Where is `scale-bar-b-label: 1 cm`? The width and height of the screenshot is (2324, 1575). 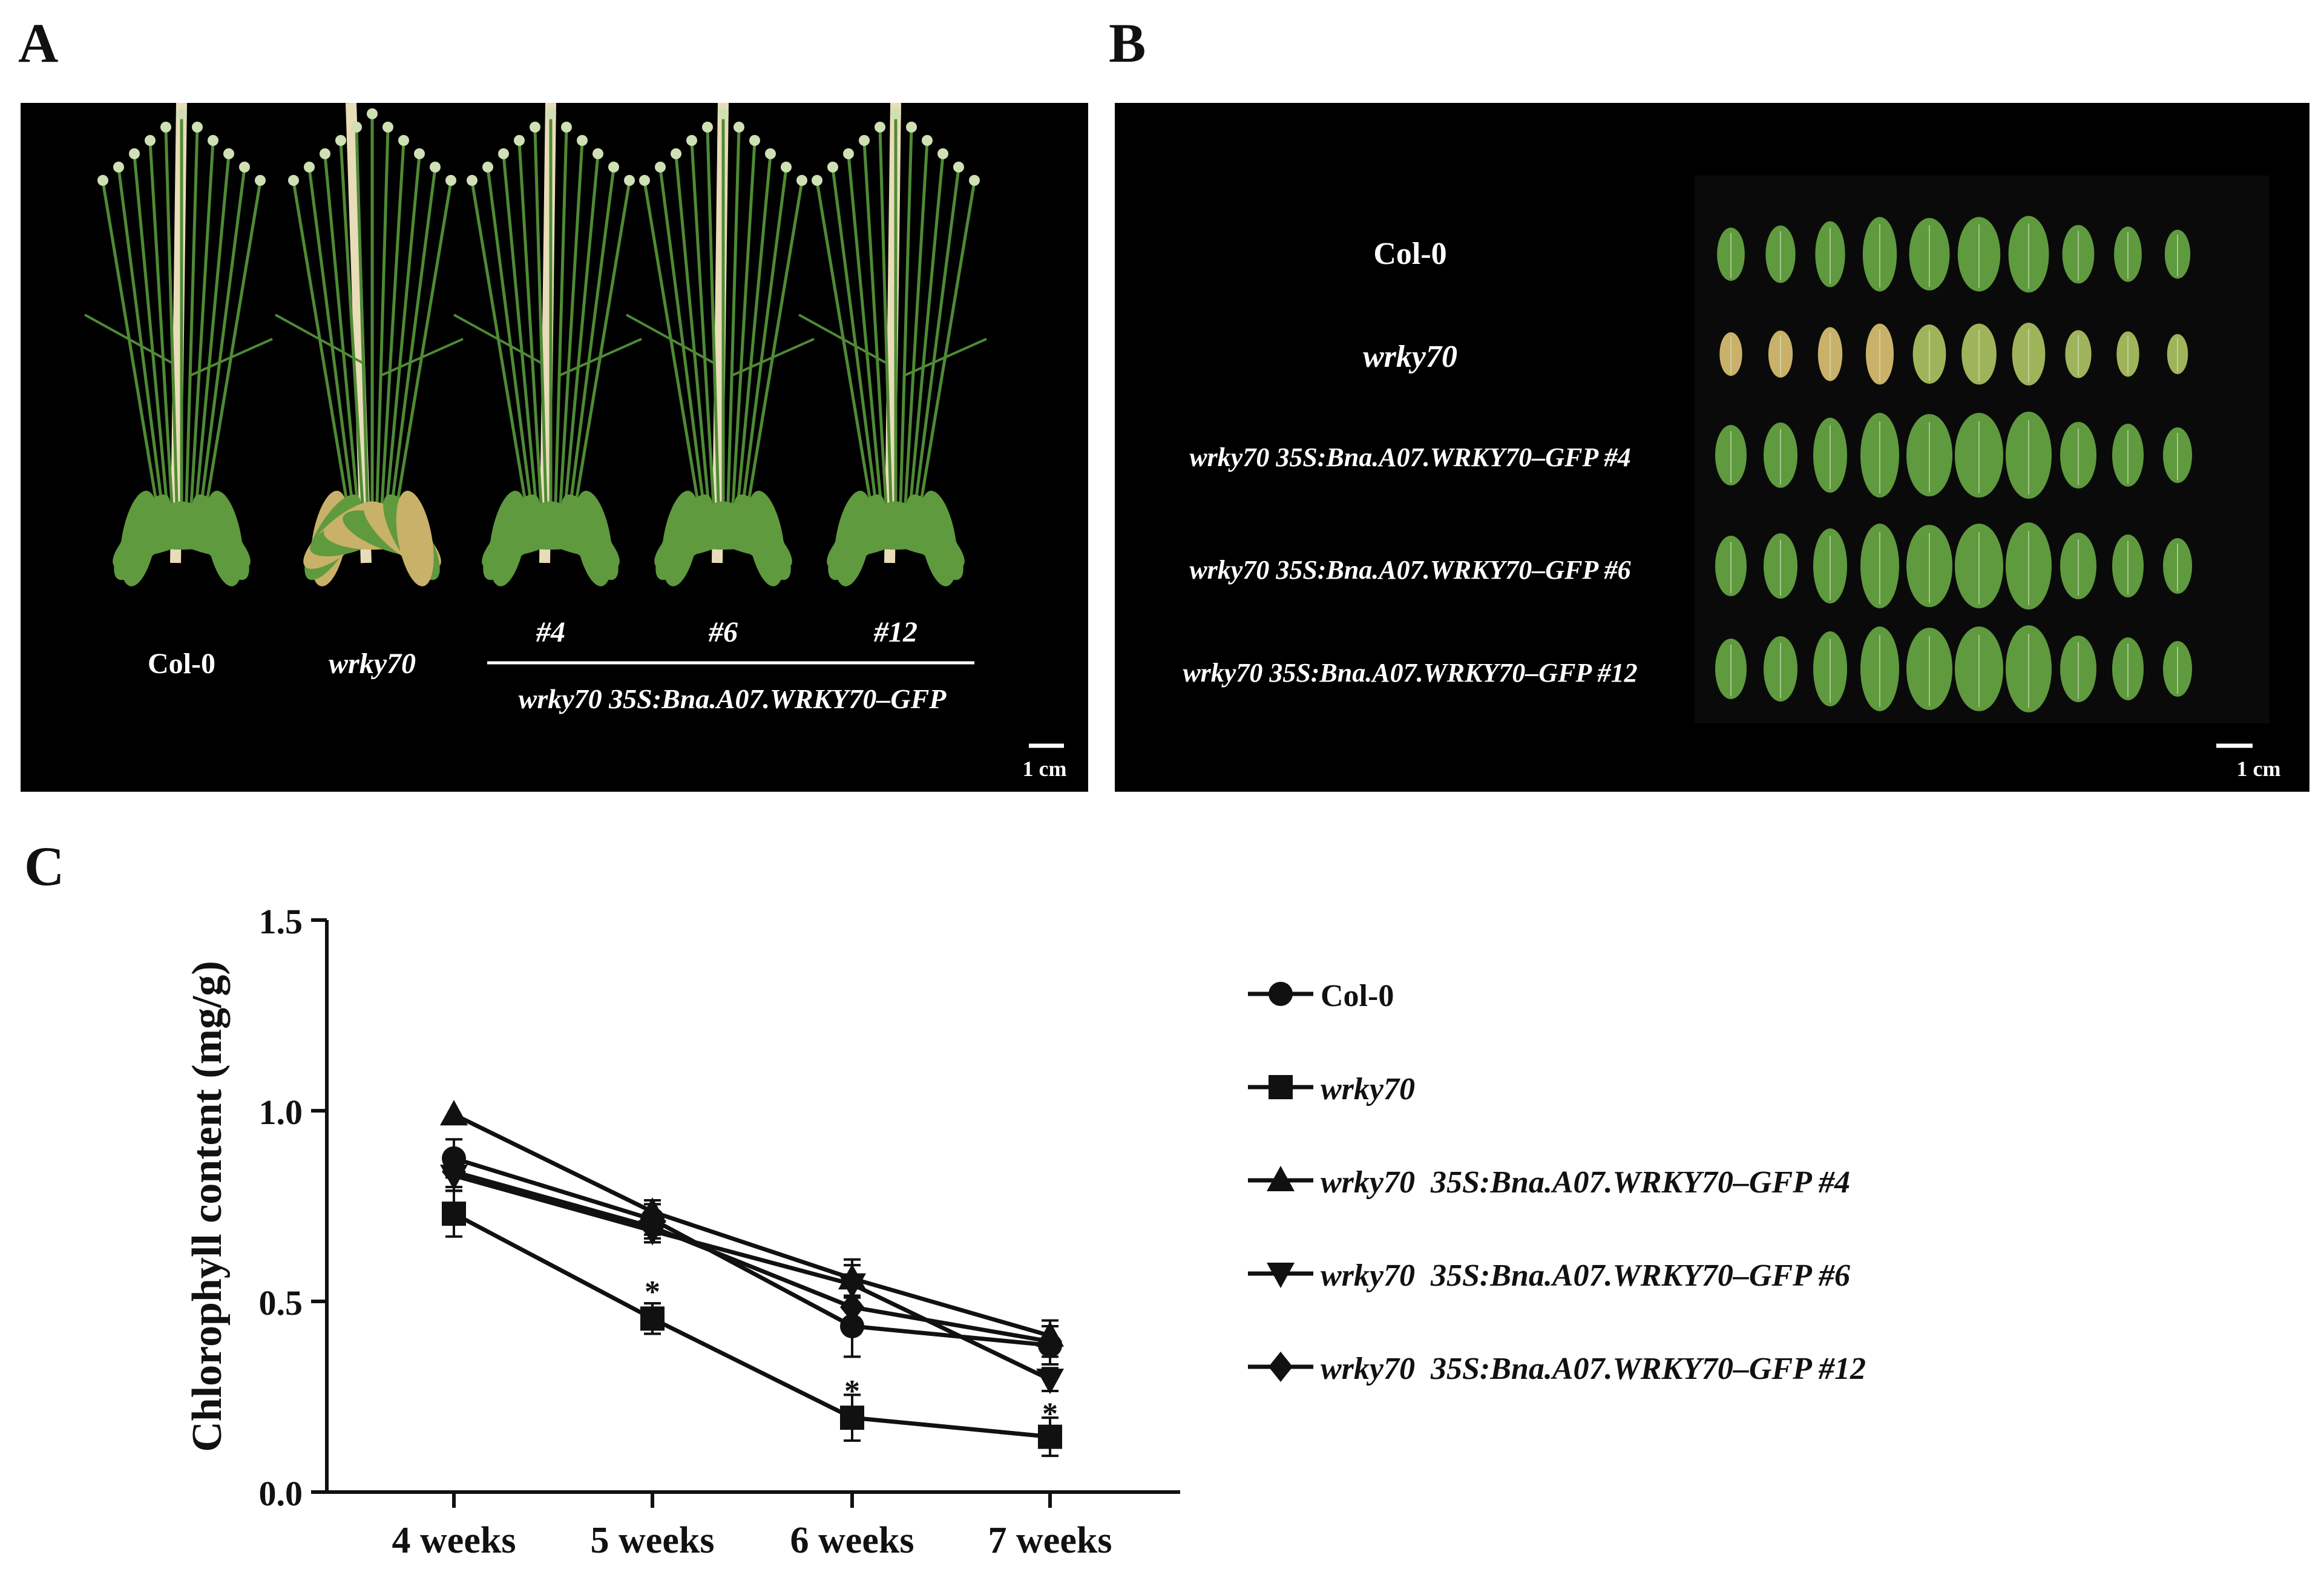
scale-bar-b-label: 1 cm is located at coordinates (2259, 769).